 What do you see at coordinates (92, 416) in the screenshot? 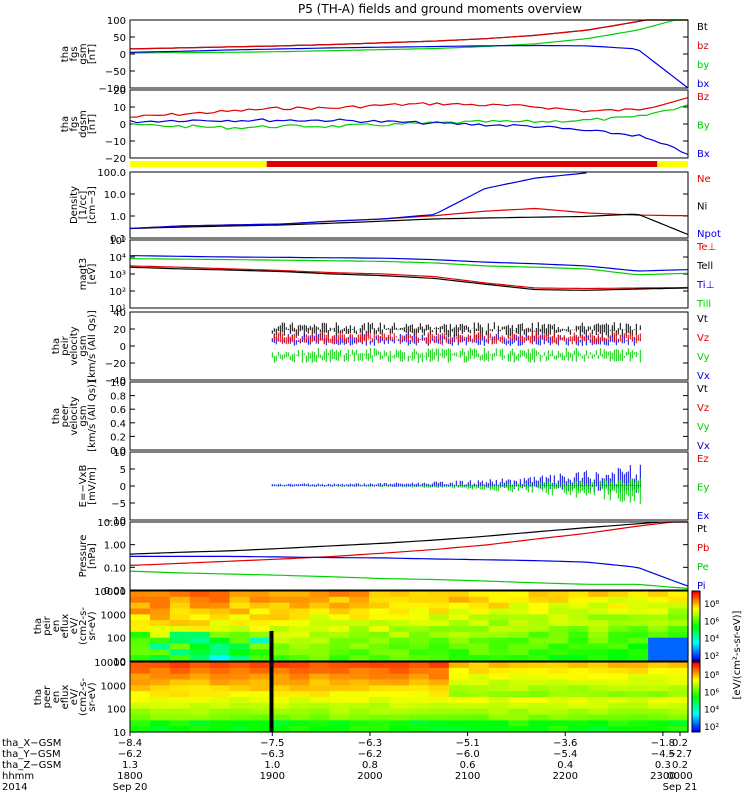
I see `y-axis-label: [km/s (All Qs)]` at bounding box center [92, 416].